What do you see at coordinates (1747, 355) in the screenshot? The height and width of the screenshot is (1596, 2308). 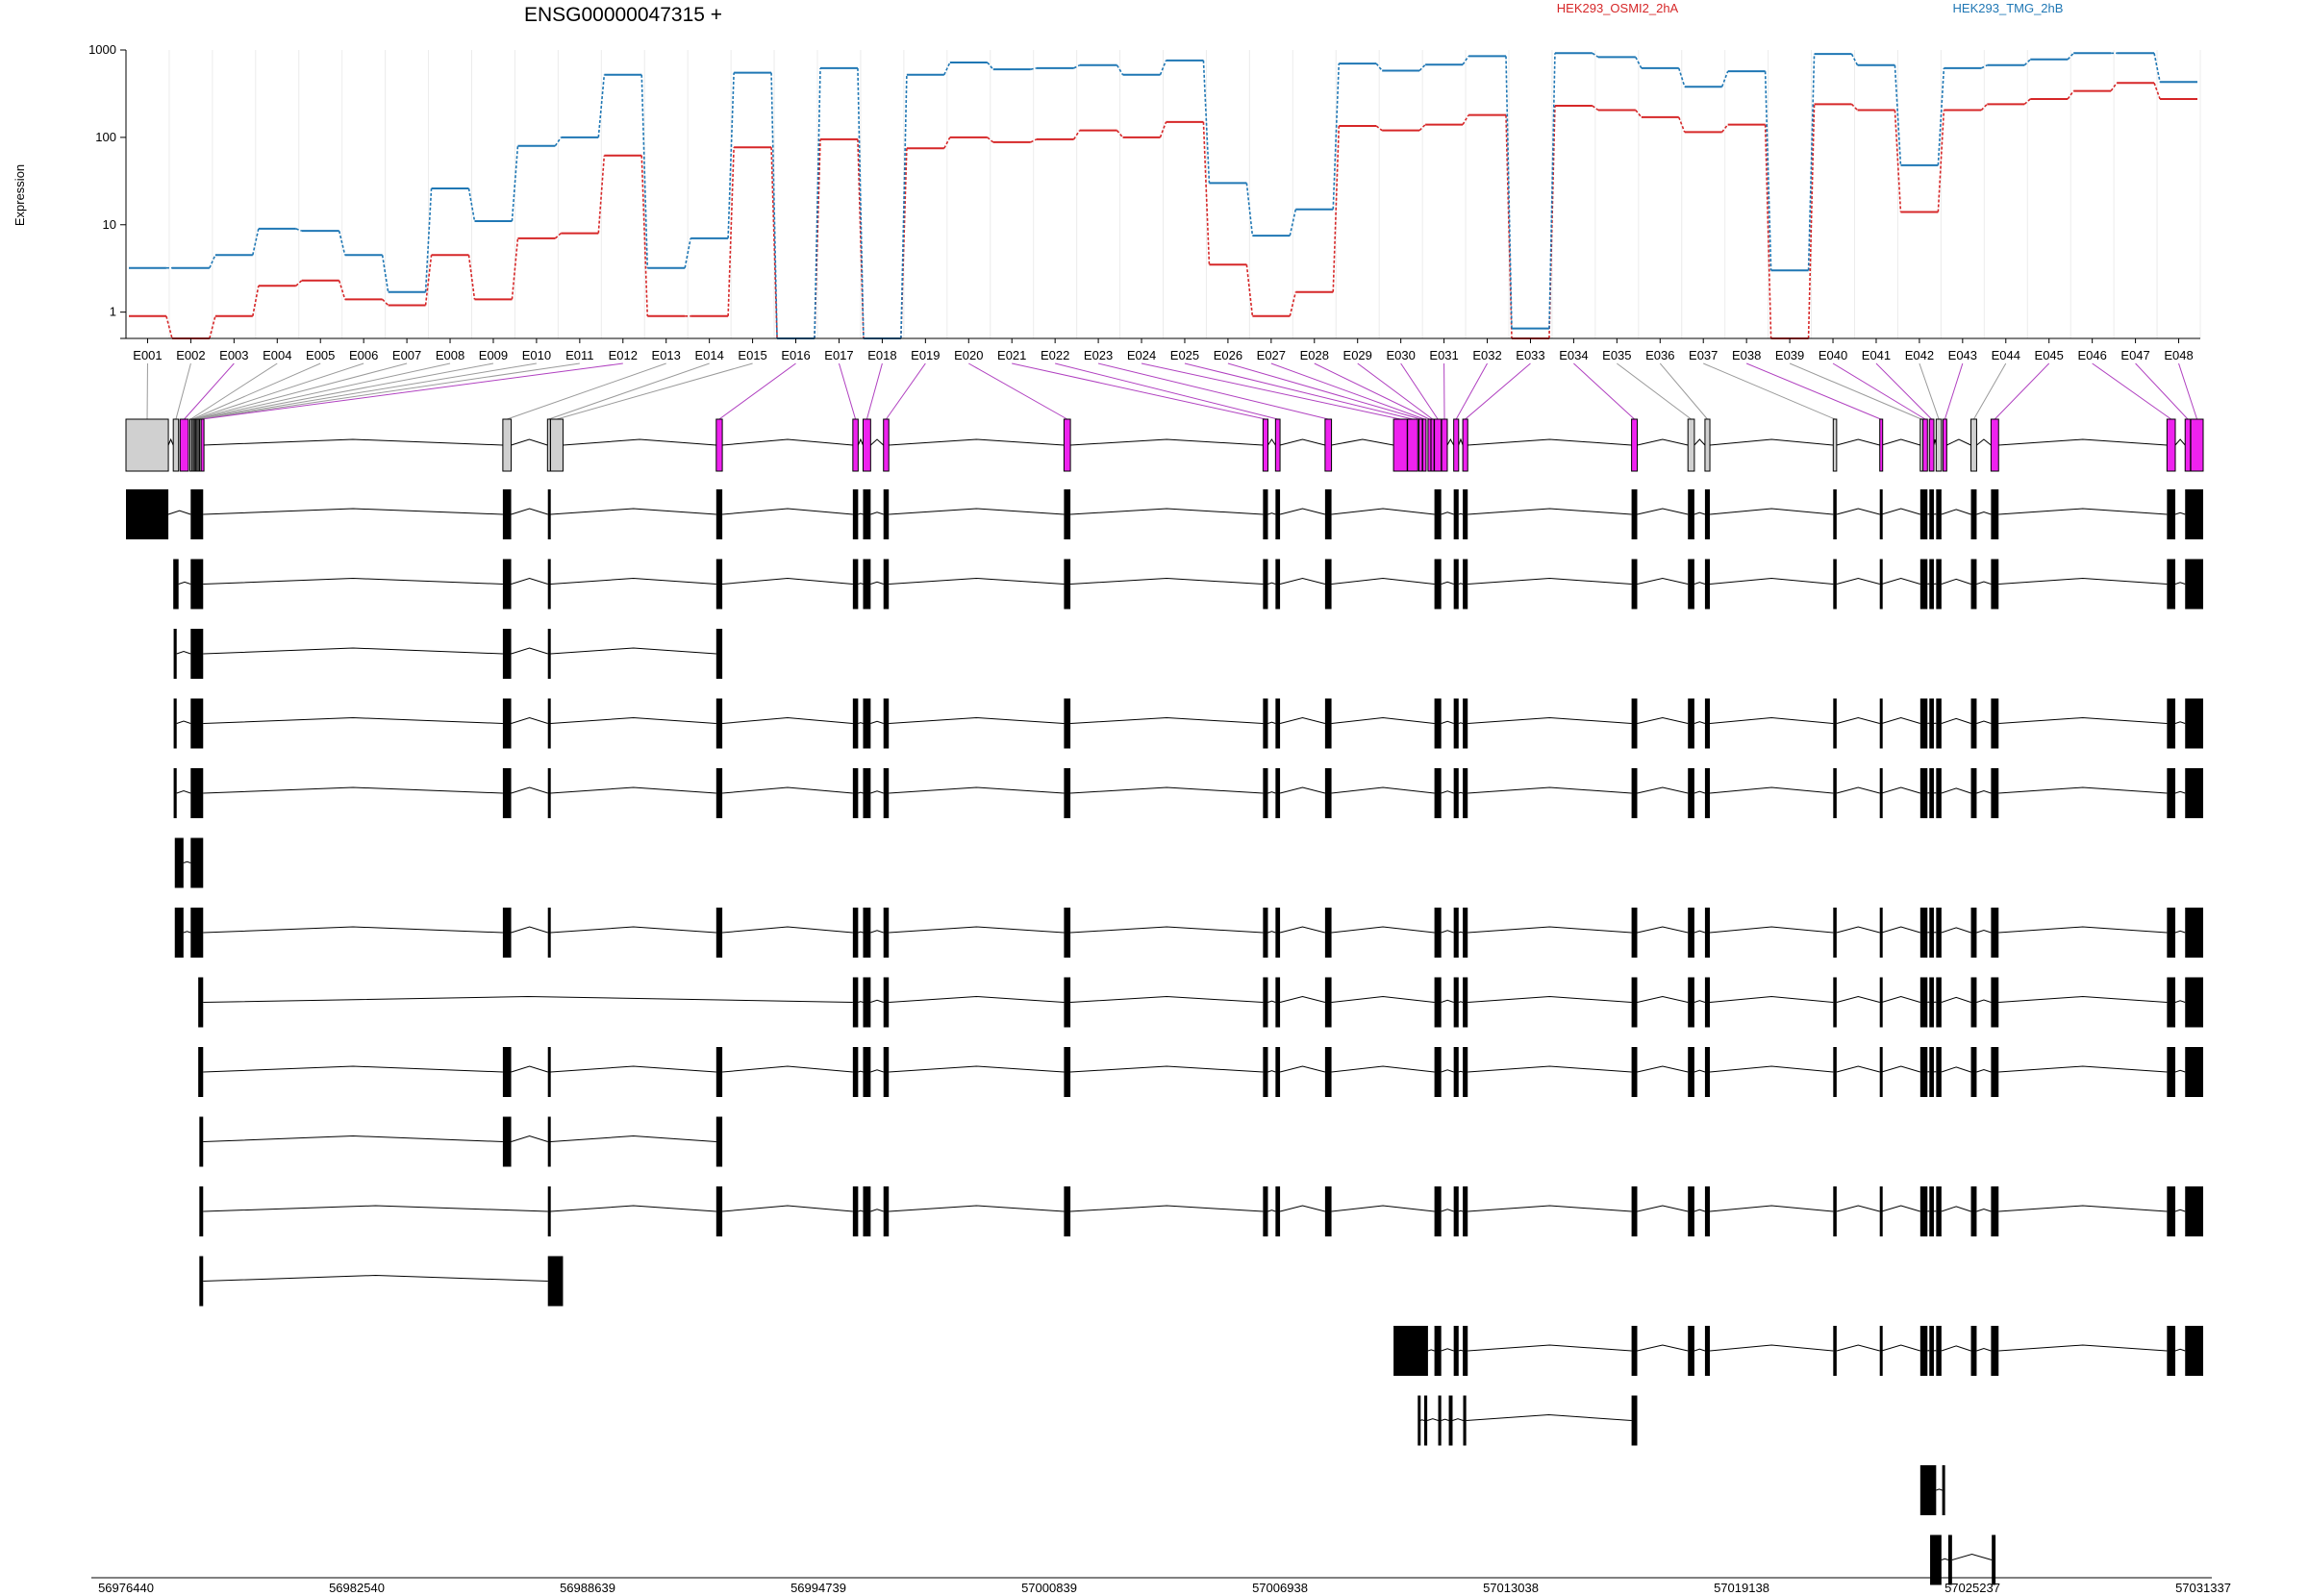 I see `x-tick-label: E038` at bounding box center [1747, 355].